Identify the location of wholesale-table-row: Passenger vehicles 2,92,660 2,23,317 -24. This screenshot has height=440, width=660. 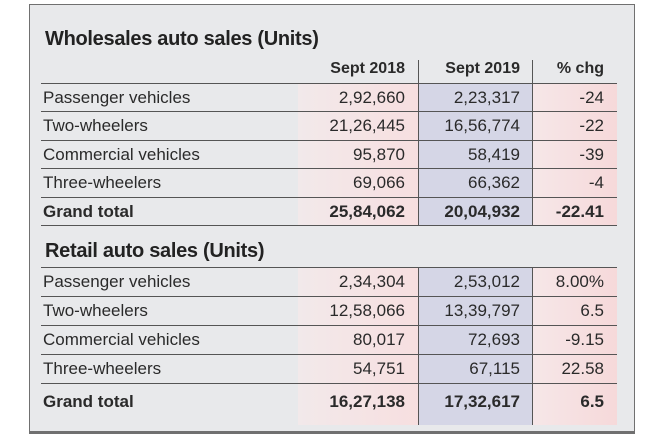
(329, 98).